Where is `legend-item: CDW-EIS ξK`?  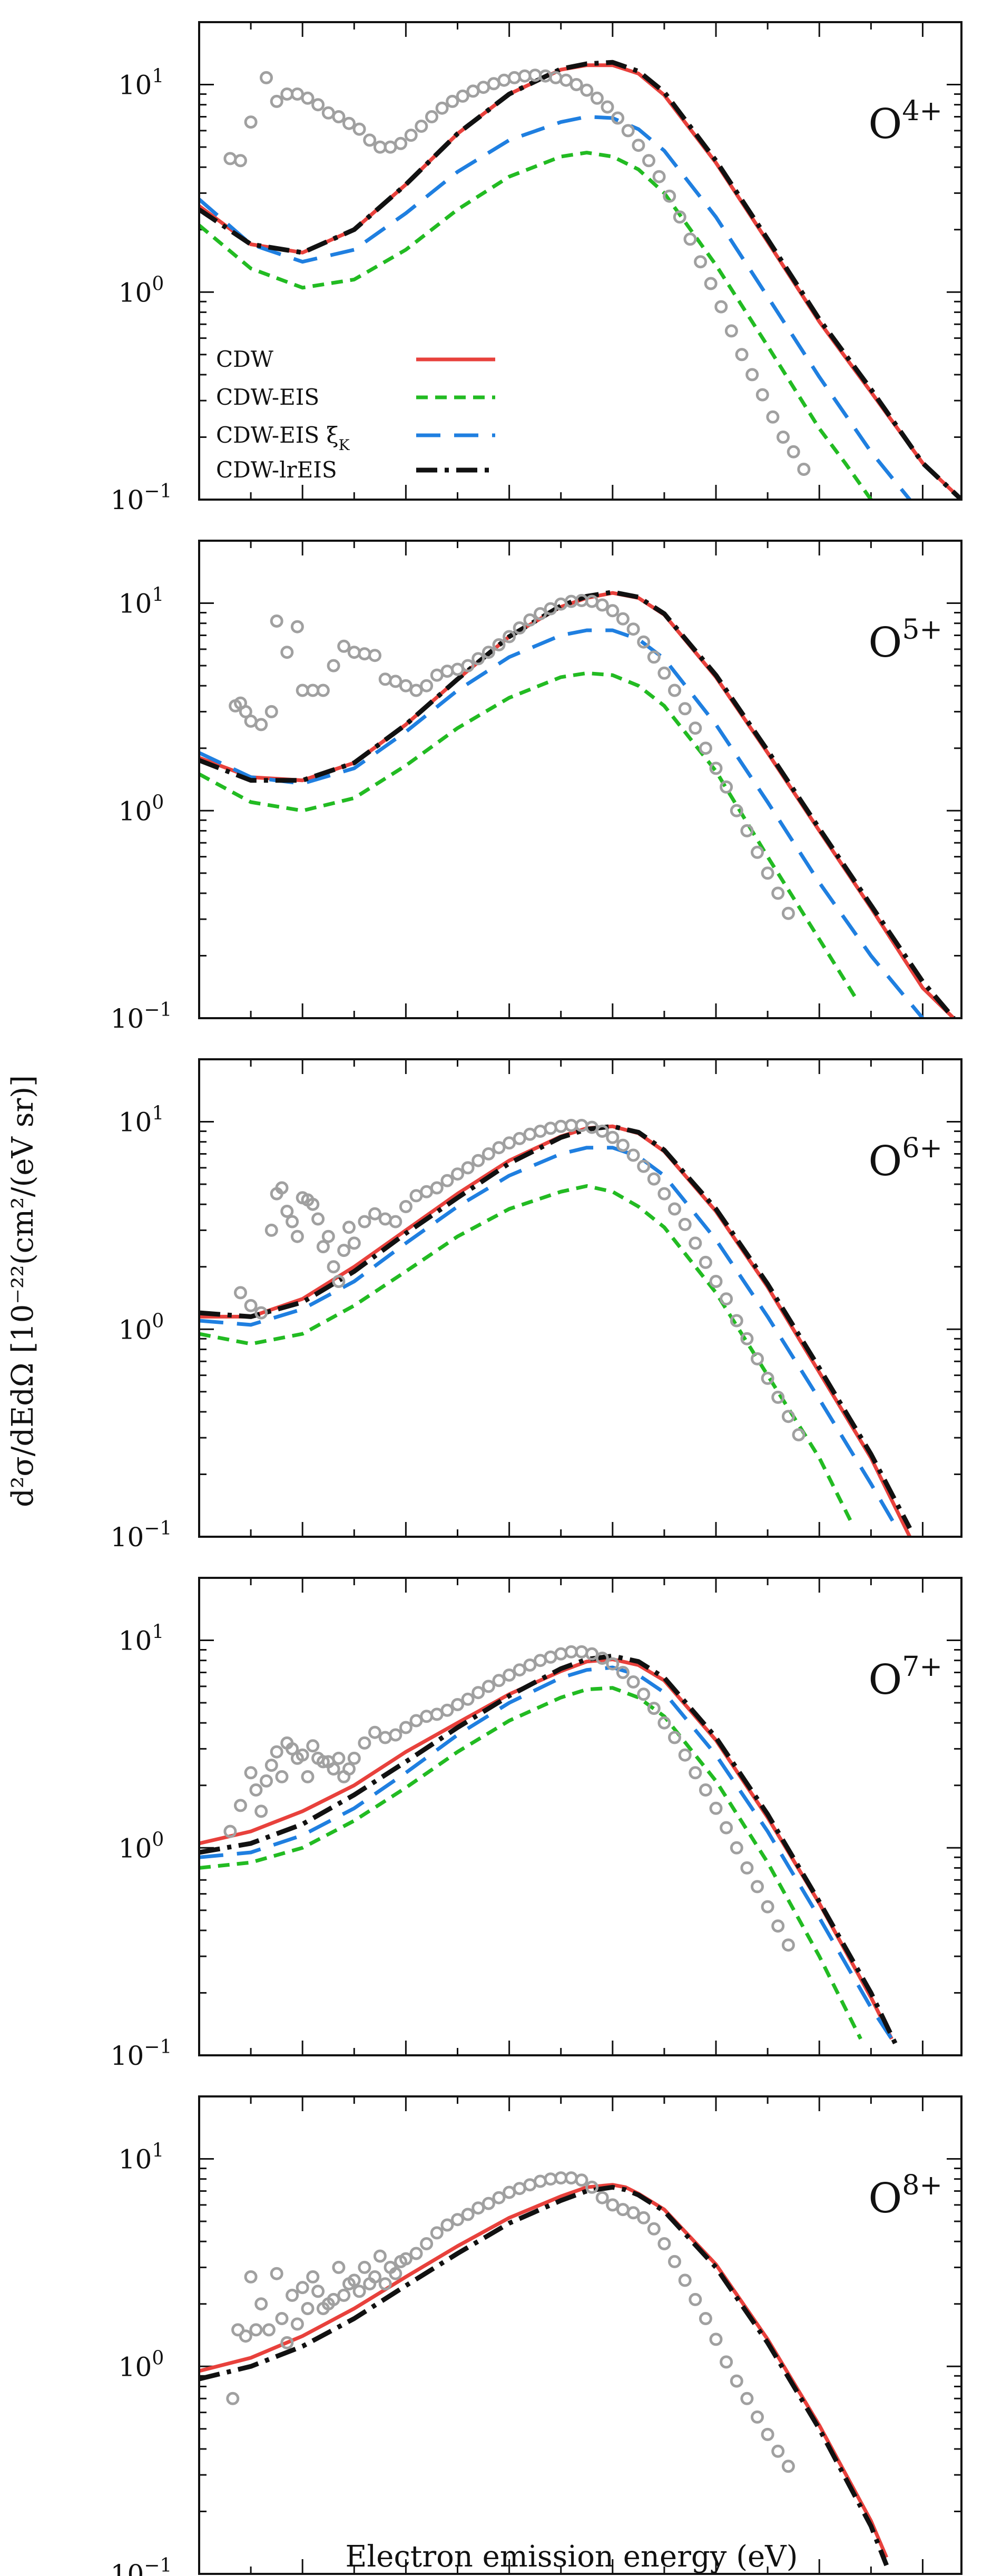 legend-item: CDW-EIS ξK is located at coordinates (355, 438).